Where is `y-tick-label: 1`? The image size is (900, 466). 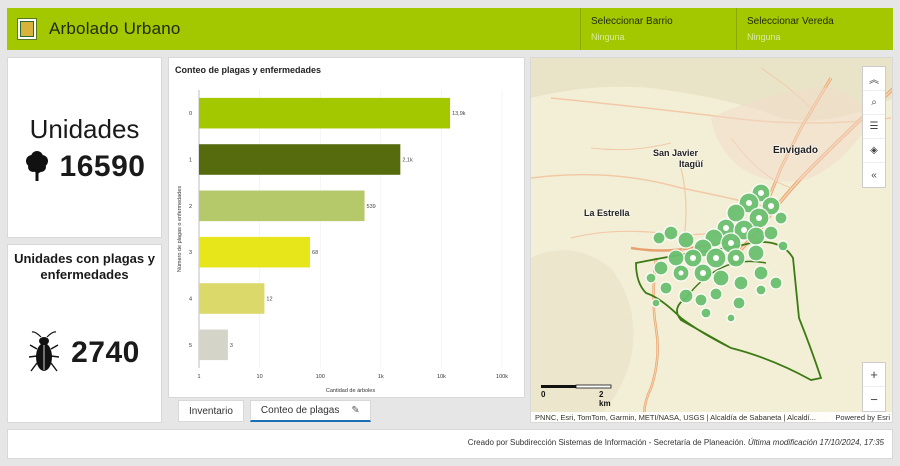
y-tick-label: 1 is located at coordinates (190, 161).